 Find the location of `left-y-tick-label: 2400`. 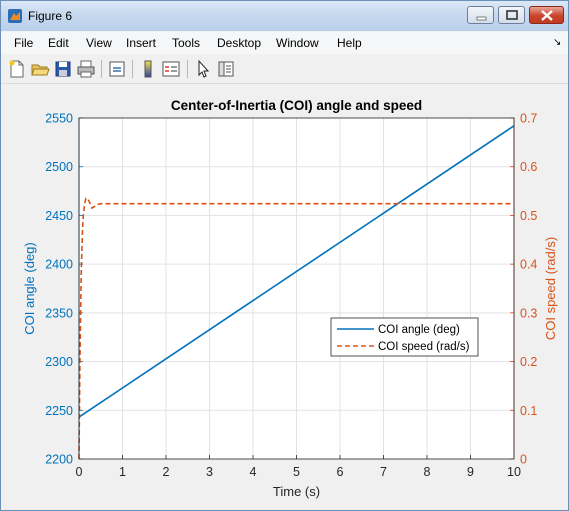

left-y-tick-label: 2400 is located at coordinates (59, 265).